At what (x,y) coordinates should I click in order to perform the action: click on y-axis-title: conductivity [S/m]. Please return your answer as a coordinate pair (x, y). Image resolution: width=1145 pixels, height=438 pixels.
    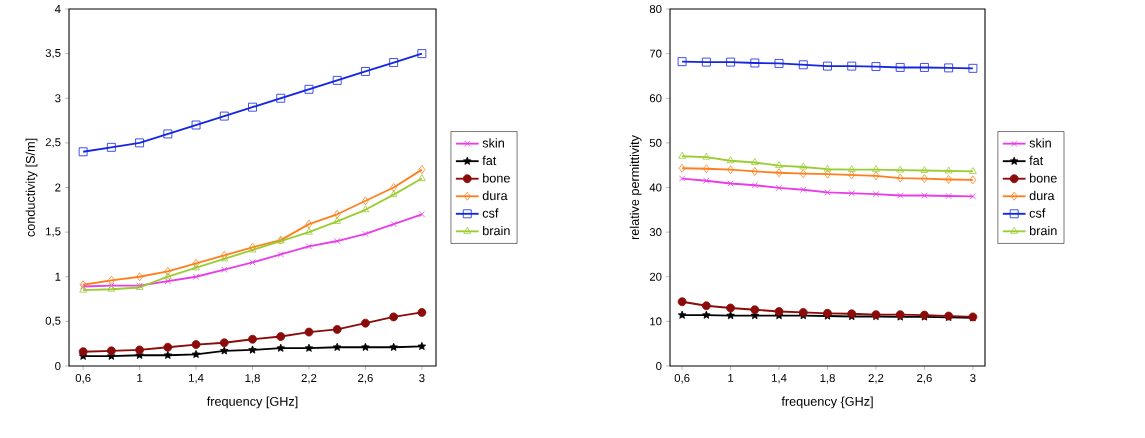
    Looking at the image, I should click on (31, 187).